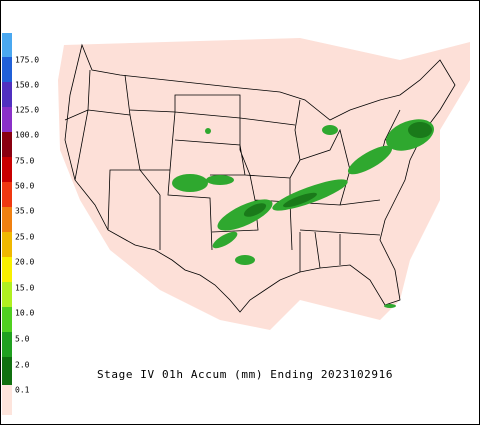  What do you see at coordinates (24, 313) in the screenshot?
I see `legend-label: 10.0` at bounding box center [24, 313].